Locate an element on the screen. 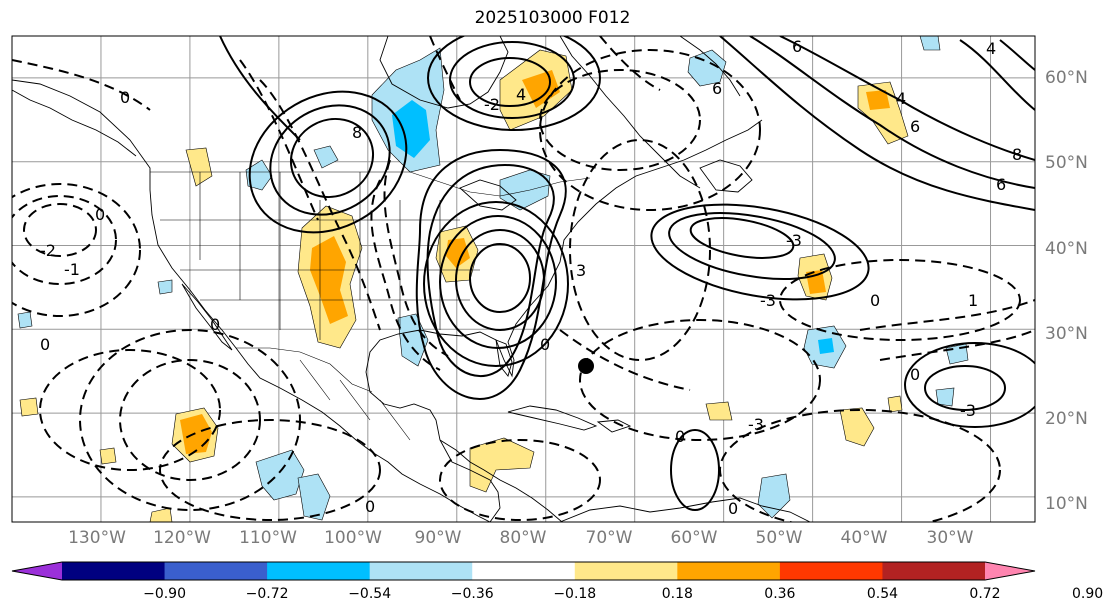 This screenshot has width=1105, height=615. lat-tick-label: 60°N is located at coordinates (1066, 78).